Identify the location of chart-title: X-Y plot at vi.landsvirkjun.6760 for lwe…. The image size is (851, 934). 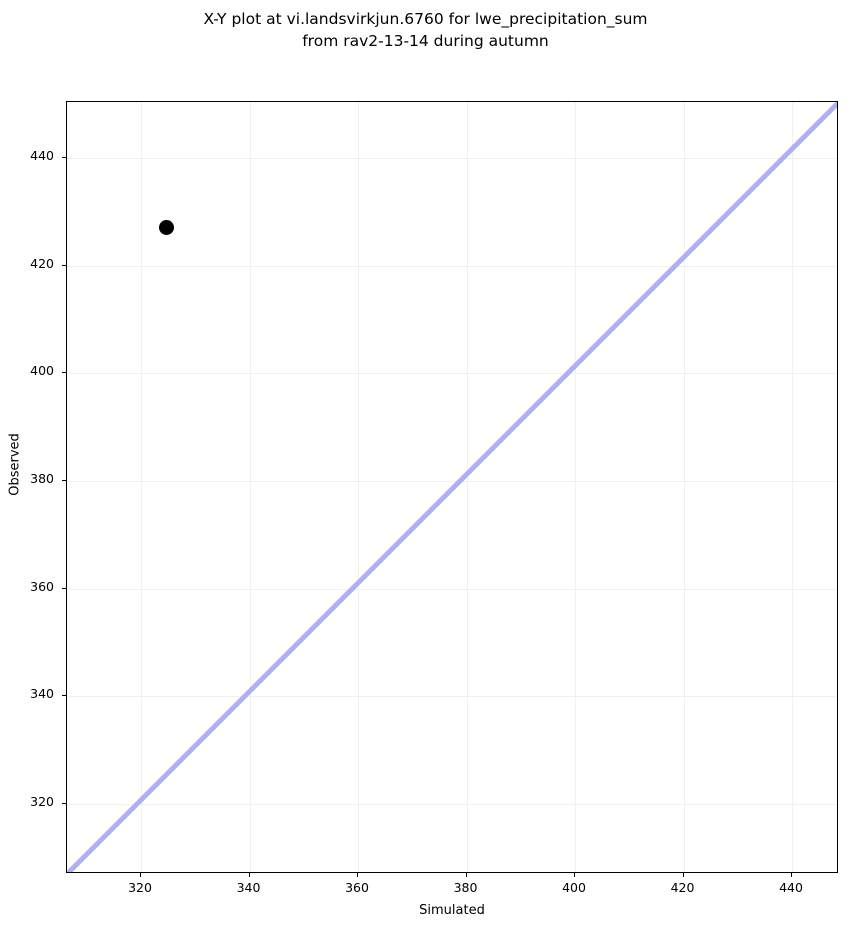
(425, 30).